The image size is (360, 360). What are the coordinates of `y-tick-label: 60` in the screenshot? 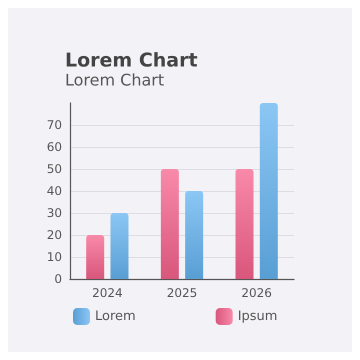 It's located at (54, 147).